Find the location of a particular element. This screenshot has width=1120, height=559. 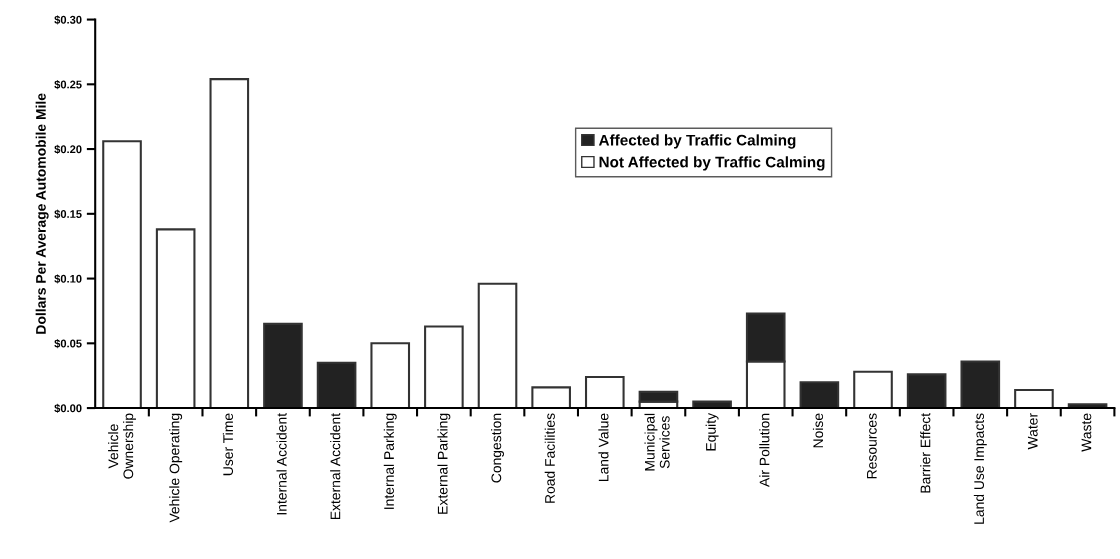

x-tick-label: Land Use Impacts is located at coordinates (980, 468).